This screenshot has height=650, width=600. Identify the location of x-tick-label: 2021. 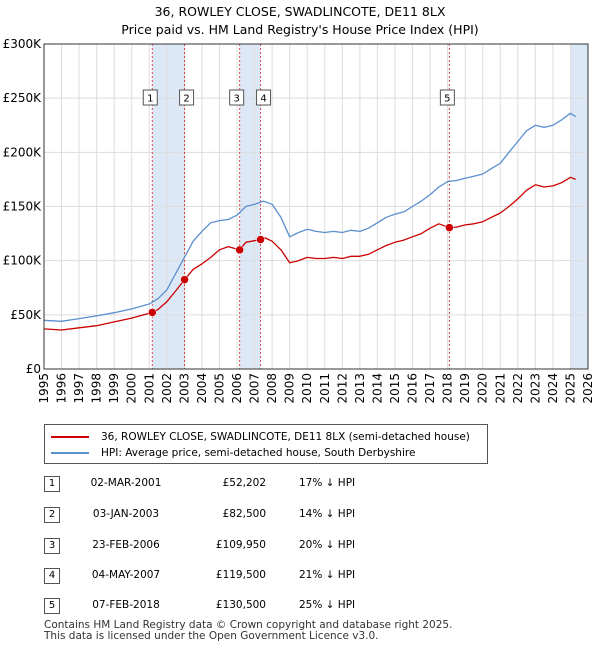
(500, 388).